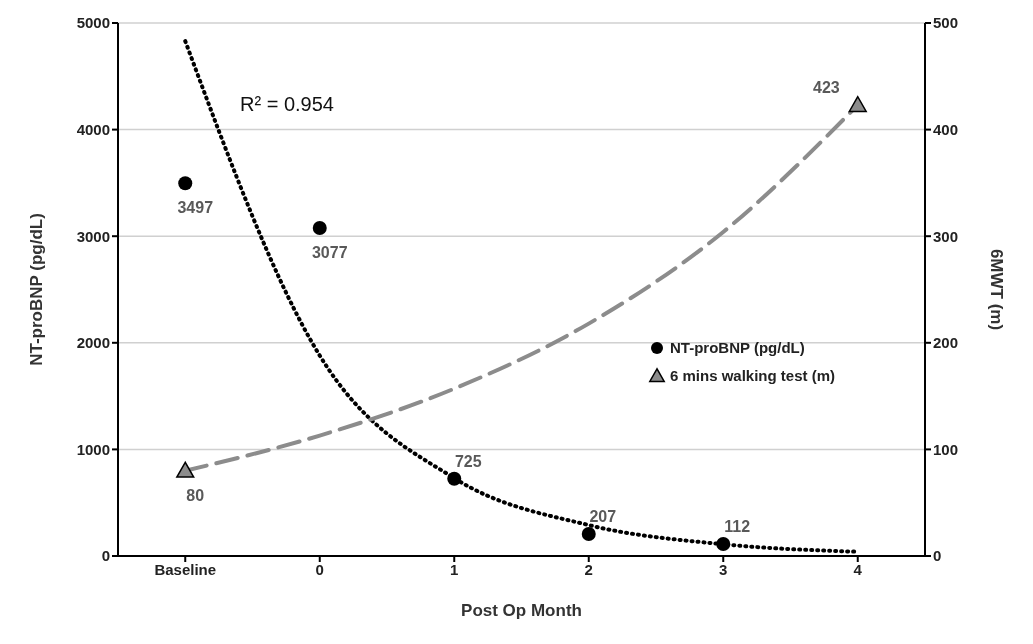 This screenshot has height=644, width=1033. What do you see at coordinates (105, 556) in the screenshot?
I see `y-tick-label: 0` at bounding box center [105, 556].